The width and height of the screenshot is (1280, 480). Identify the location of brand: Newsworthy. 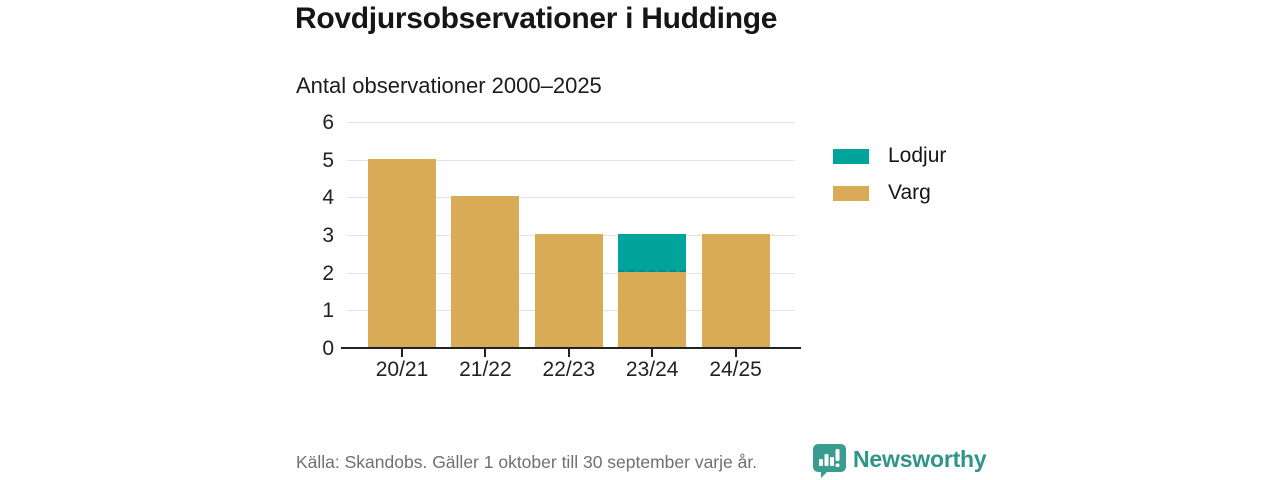
(900, 461).